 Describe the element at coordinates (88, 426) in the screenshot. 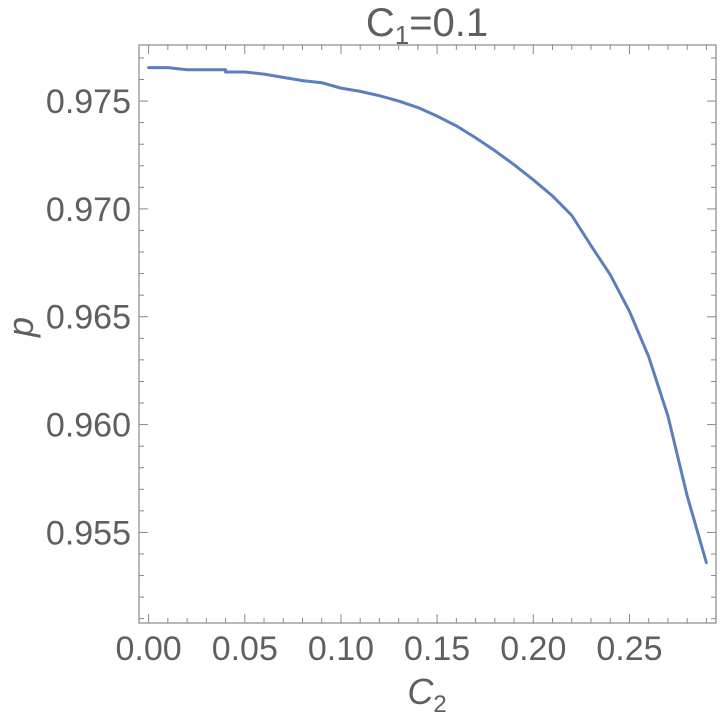

I see `y-tick-label: 0.960` at that location.